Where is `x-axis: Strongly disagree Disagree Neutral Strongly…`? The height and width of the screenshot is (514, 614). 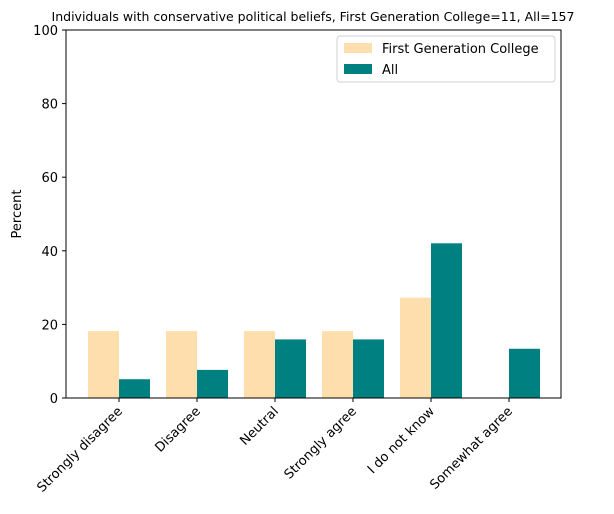 x-axis: Strongly disagree Disagree Neutral Strongly… is located at coordinates (275, 447).